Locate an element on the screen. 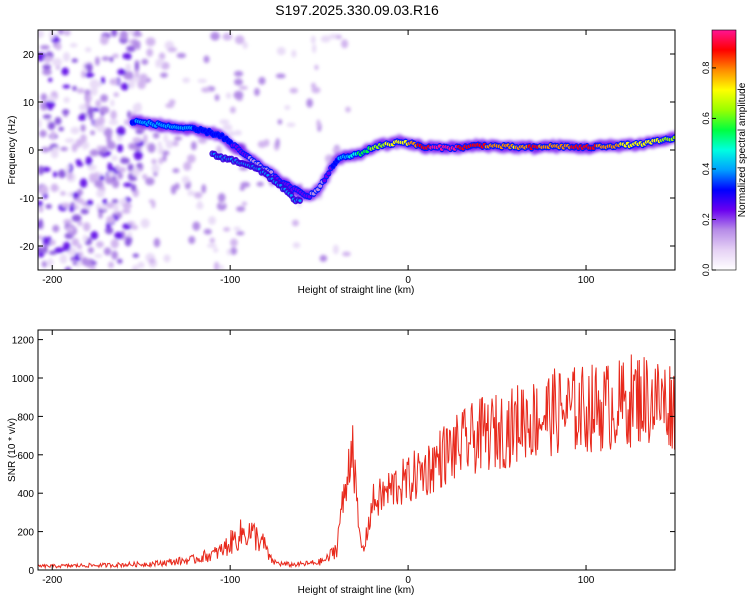 The height and width of the screenshot is (600, 750). x-tick-label: -100 is located at coordinates (230, 280).